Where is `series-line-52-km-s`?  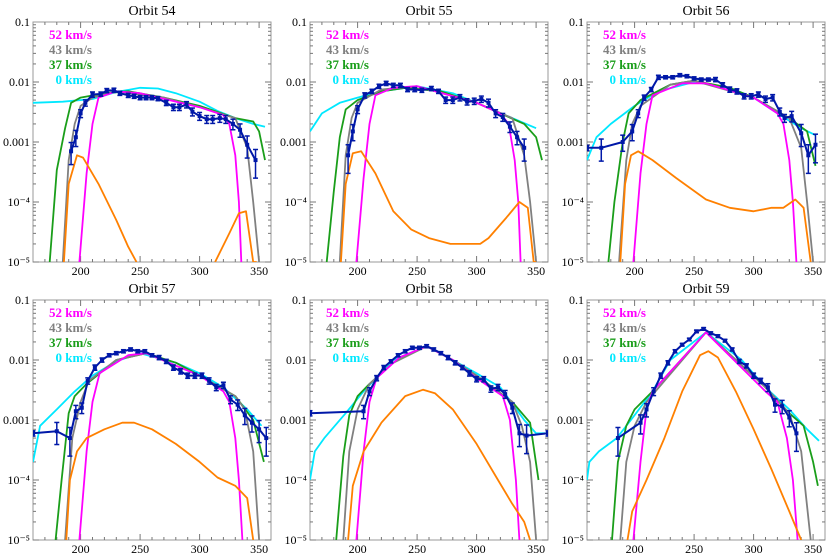
series-line-52-km-s is located at coordinates (438, 173).